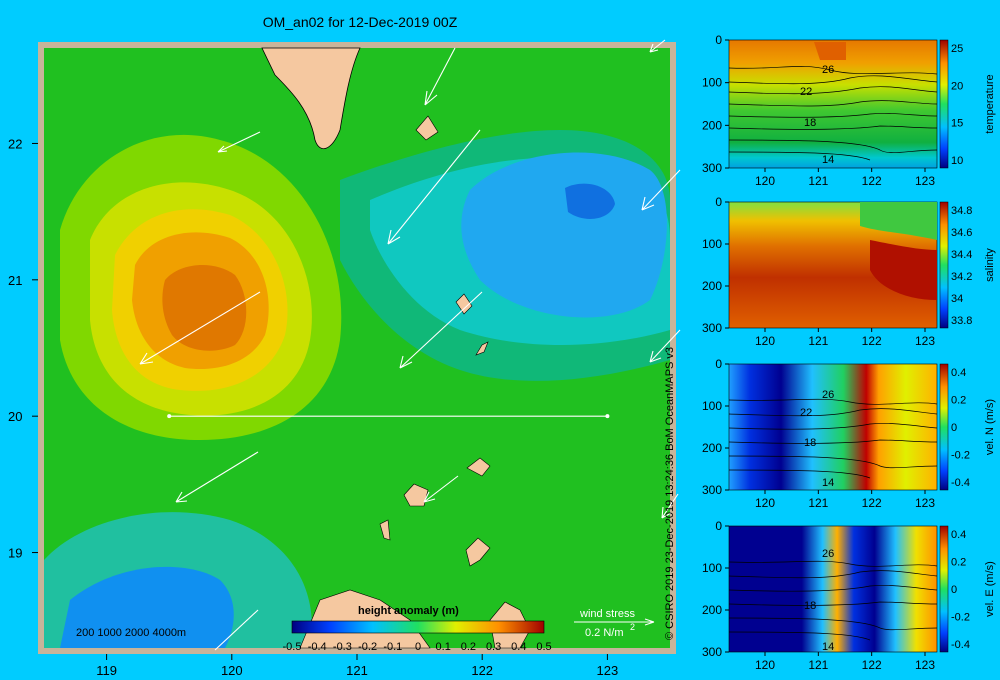 The height and width of the screenshot is (680, 1000). What do you see at coordinates (417, 647) in the screenshot?
I see `colorbar-ticks: -0.5 -0.4 -0.3 -0.2 -0.1 0 0.1 0.2 0.3 0.4 0.5` at bounding box center [417, 647].